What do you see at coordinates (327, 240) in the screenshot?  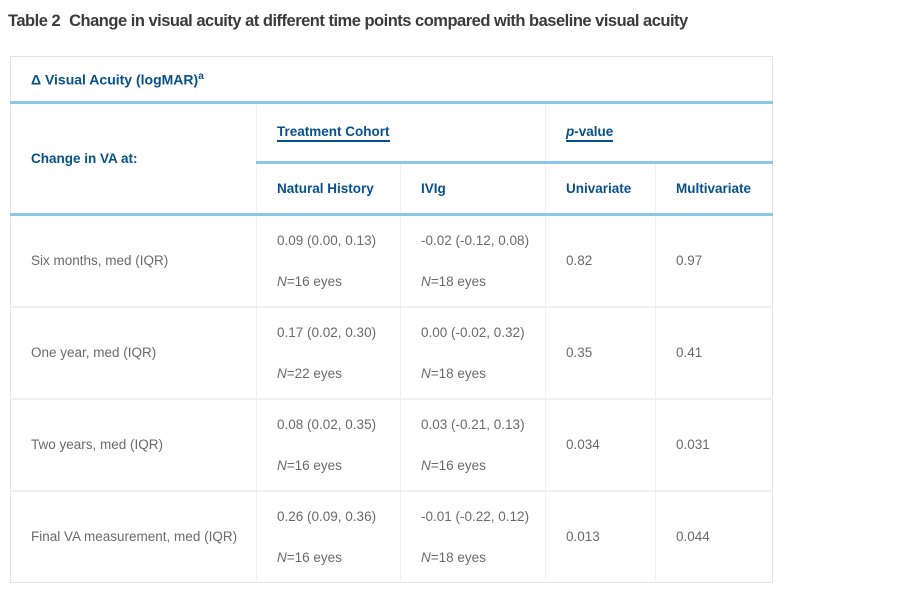 I see `median-iqr-value: 0.09 (0.00, 0.13)` at bounding box center [327, 240].